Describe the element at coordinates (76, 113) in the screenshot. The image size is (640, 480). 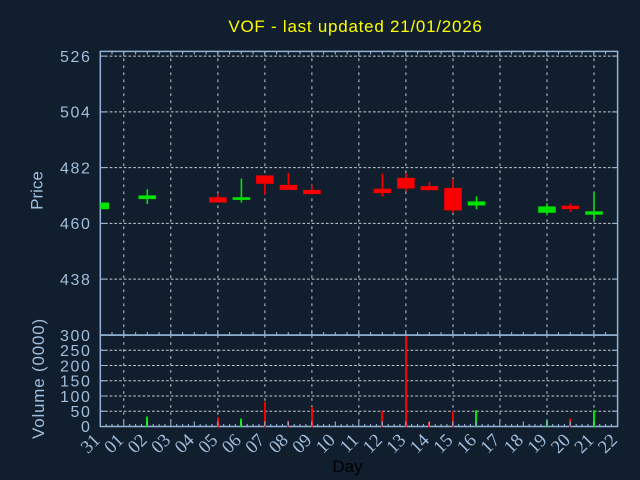
I see `svg-text: 504` at that location.